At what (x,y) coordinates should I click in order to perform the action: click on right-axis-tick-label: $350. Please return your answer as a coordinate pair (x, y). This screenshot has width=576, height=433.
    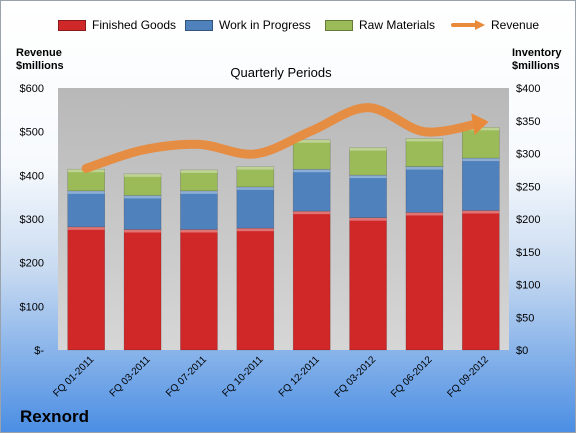
    Looking at the image, I should click on (528, 122).